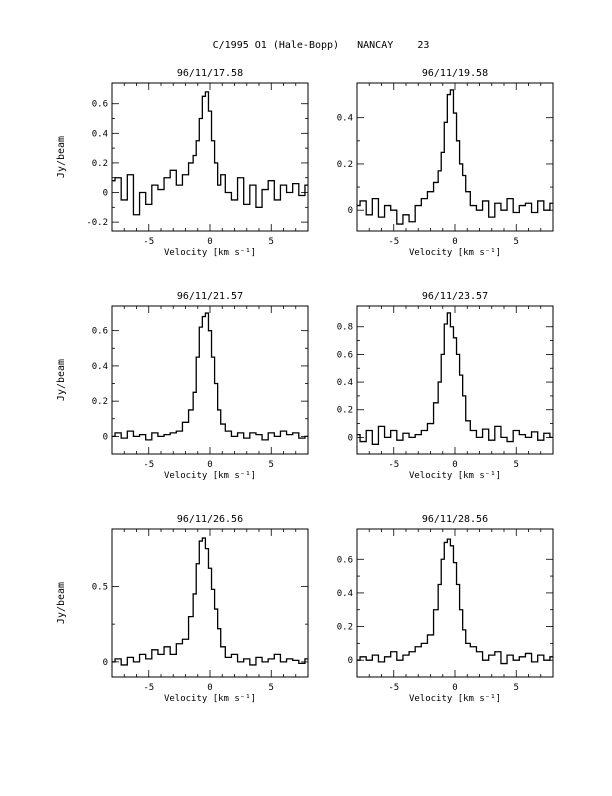 The width and height of the screenshot is (612, 796). Describe the element at coordinates (210, 519) in the screenshot. I see `panel-title: 96/11/26.56` at that location.